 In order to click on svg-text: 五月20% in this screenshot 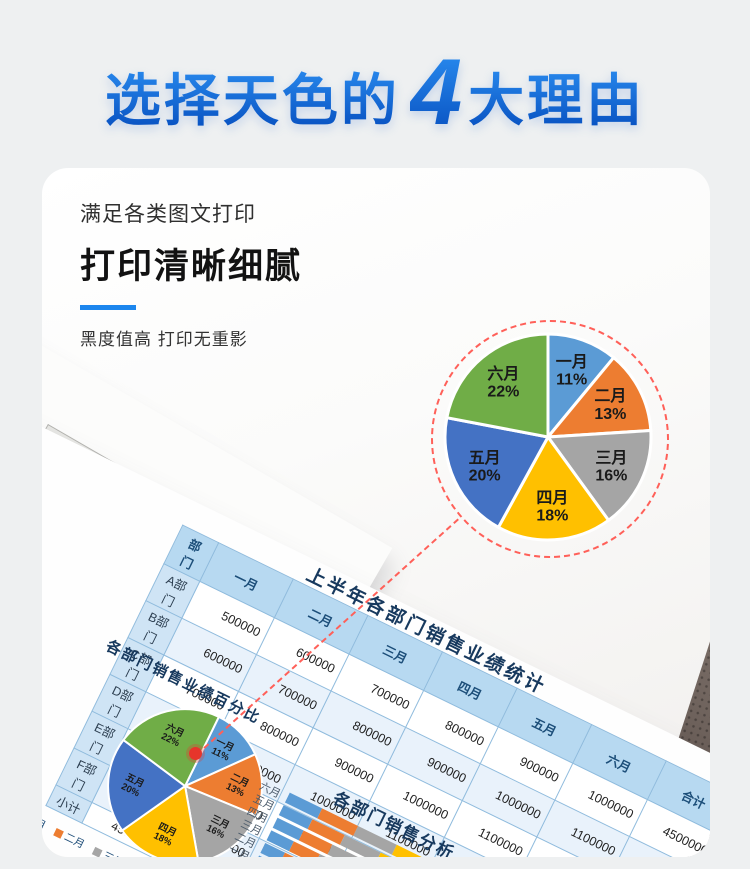, I will do `click(485, 467)`.